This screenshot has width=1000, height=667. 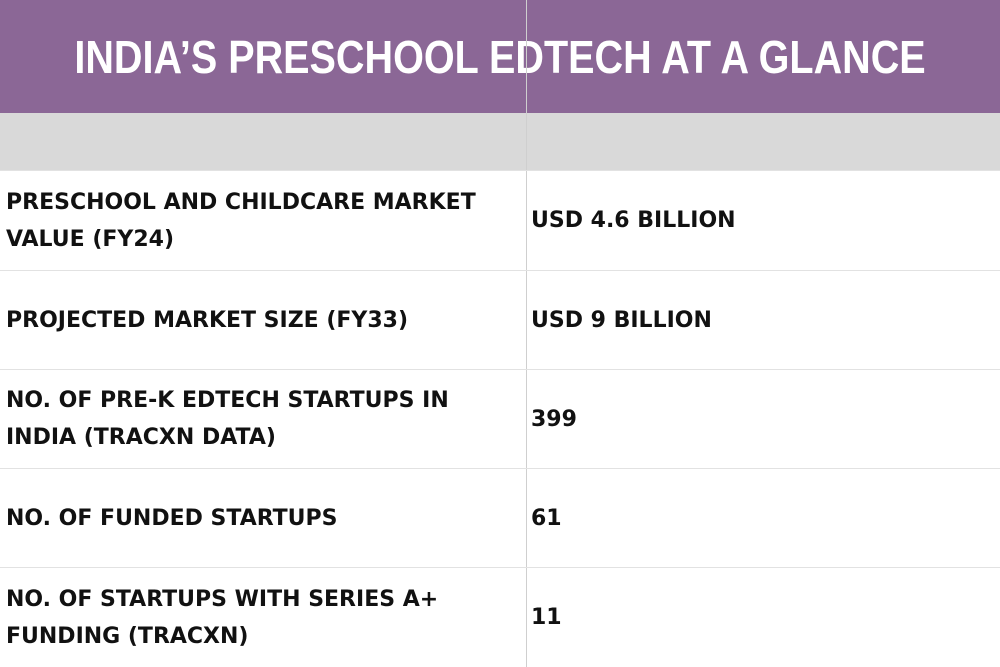 I want to click on row-value: USD 4.6 BILLION, so click(x=633, y=220).